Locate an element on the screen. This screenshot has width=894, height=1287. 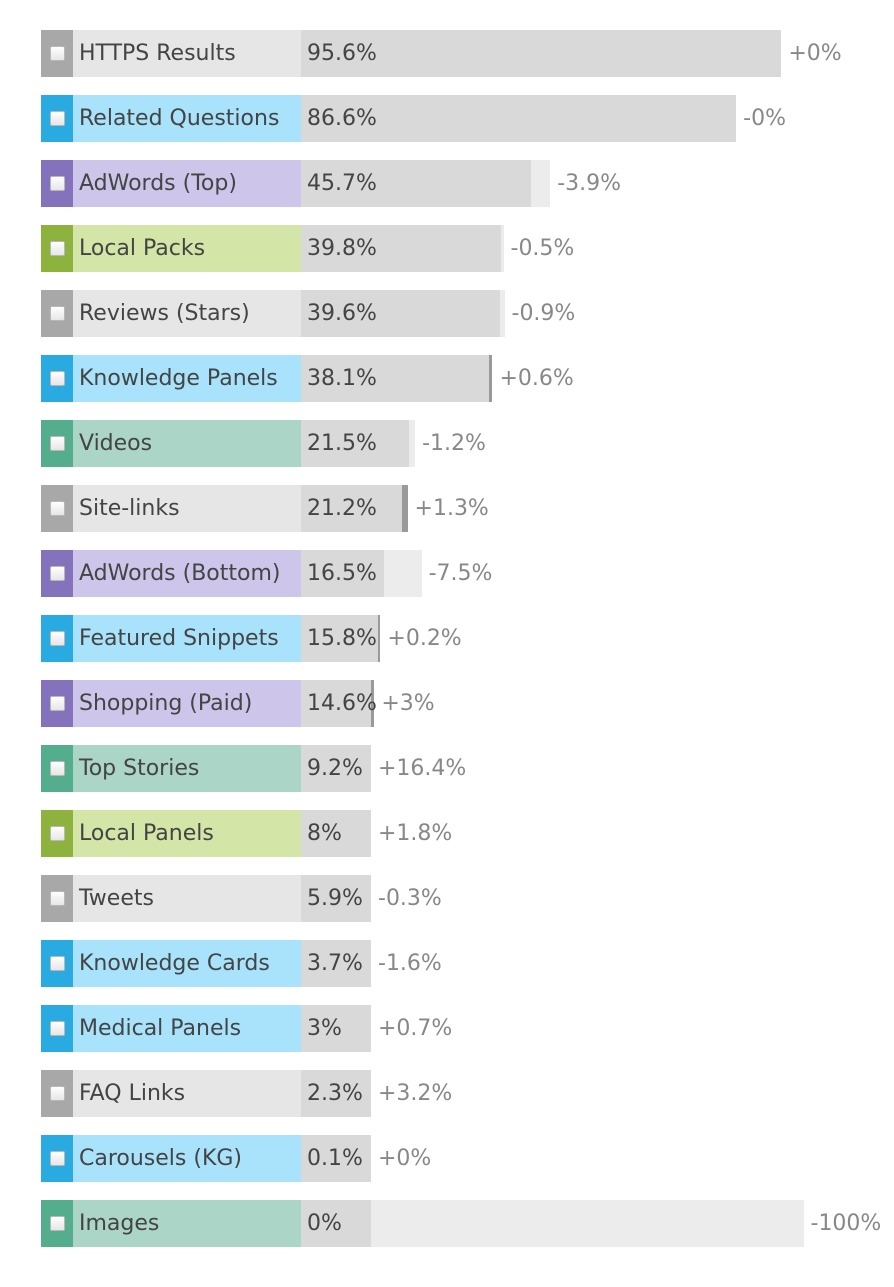
feature-change-label: +0.7% is located at coordinates (415, 1028).